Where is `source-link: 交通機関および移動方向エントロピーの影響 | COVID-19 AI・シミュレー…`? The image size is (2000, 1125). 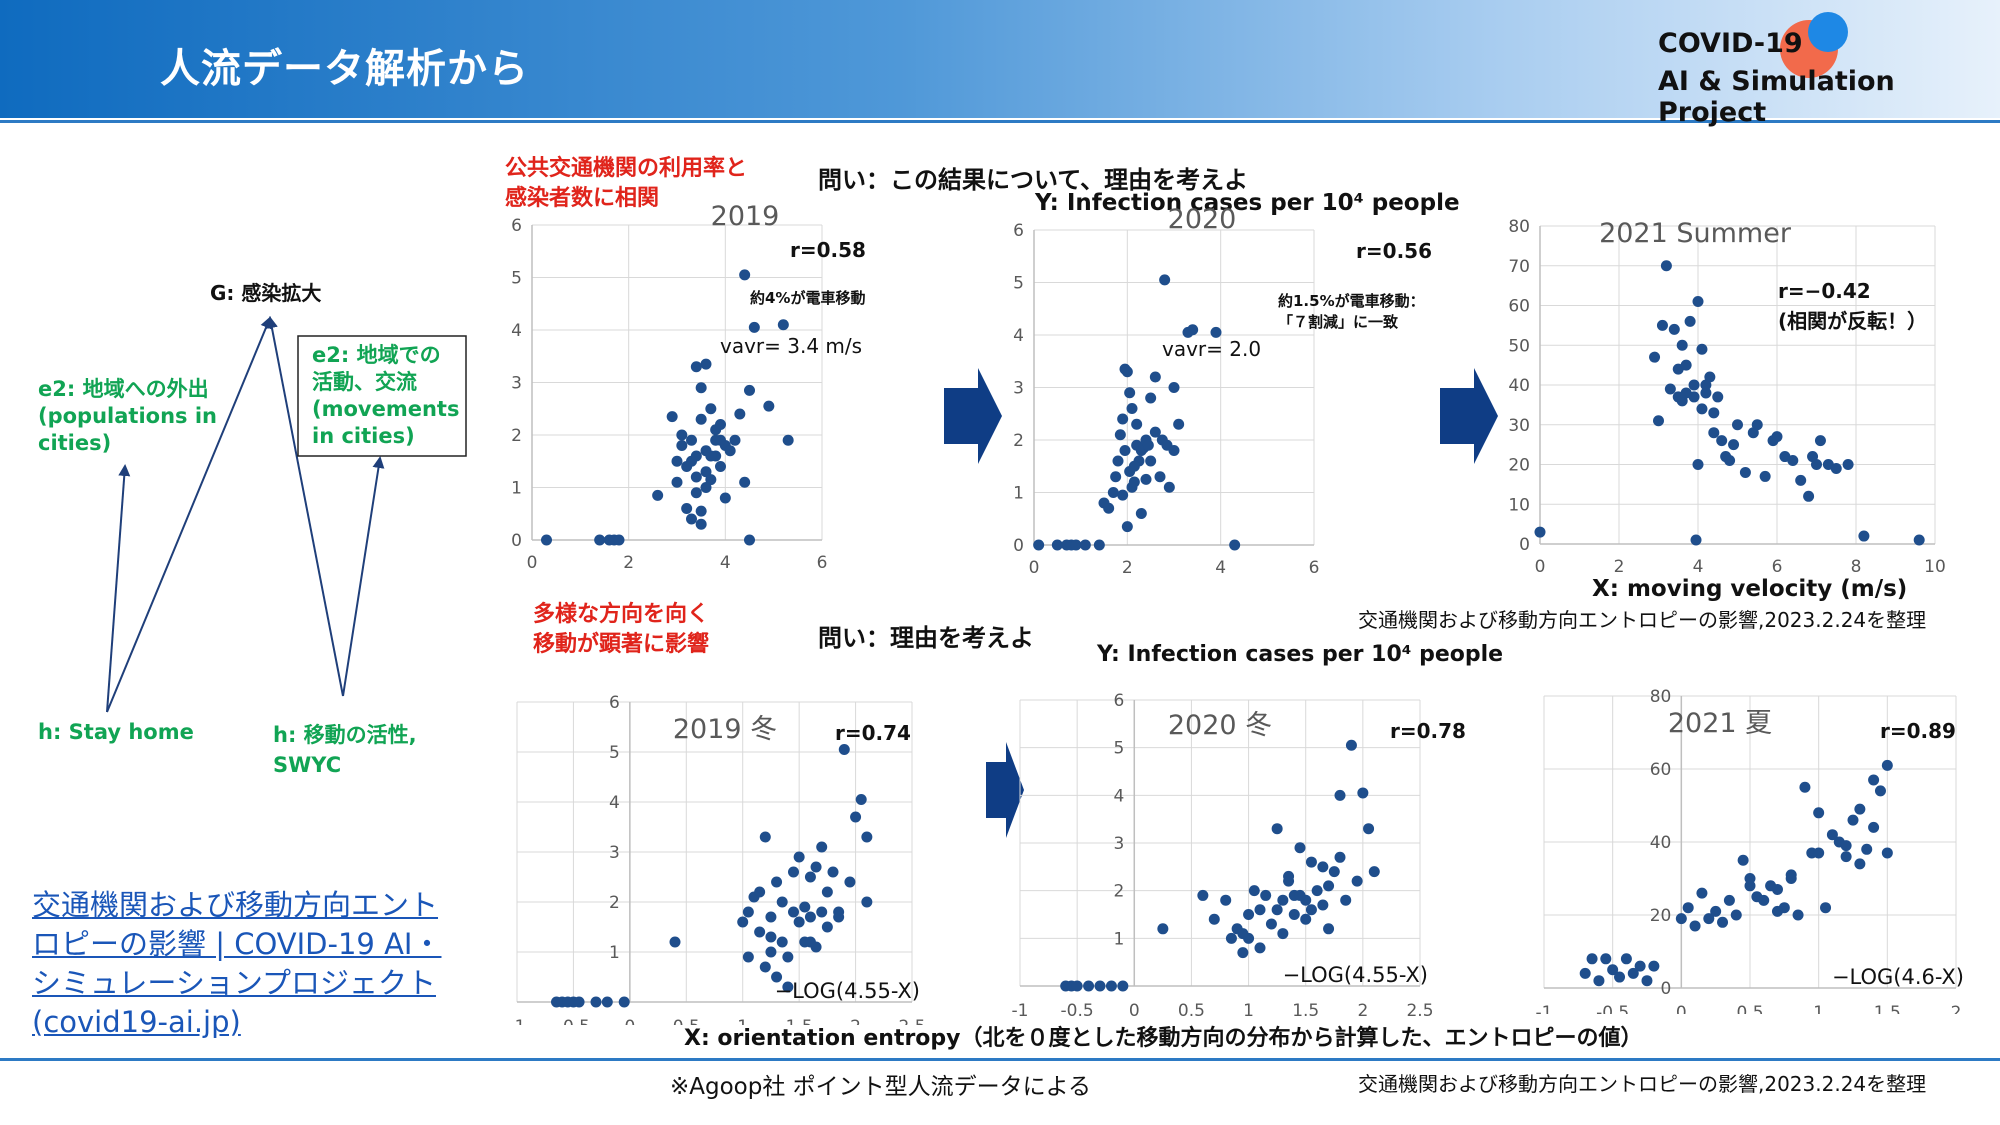 source-link: 交通機関および移動方向エントロピーの影響 | COVID-19 AI・シミュレー… is located at coordinates (237, 963).